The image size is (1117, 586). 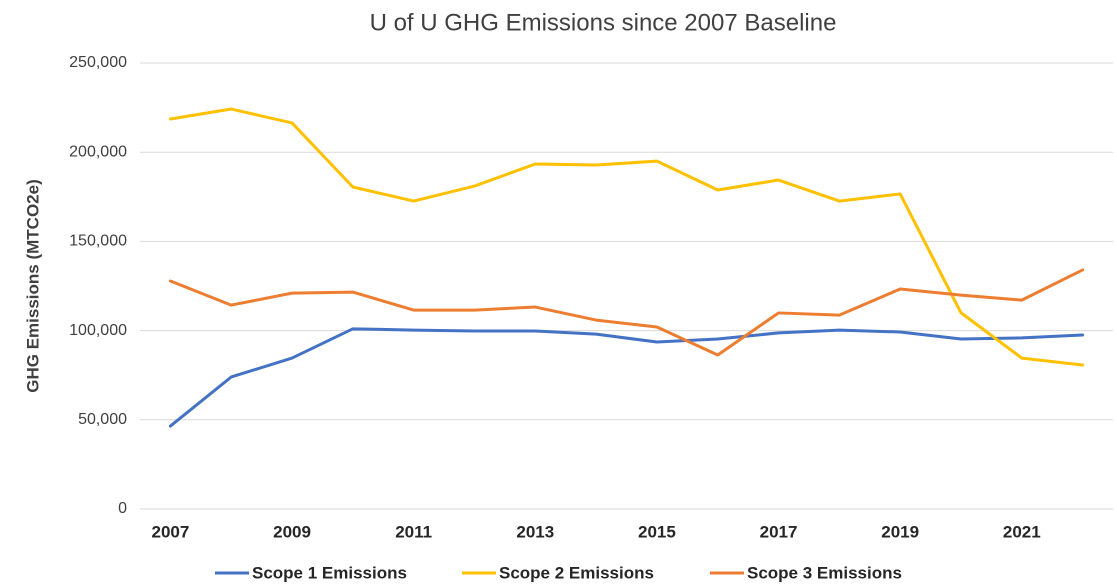 I want to click on y-tick-label: 150,000, so click(x=98, y=241).